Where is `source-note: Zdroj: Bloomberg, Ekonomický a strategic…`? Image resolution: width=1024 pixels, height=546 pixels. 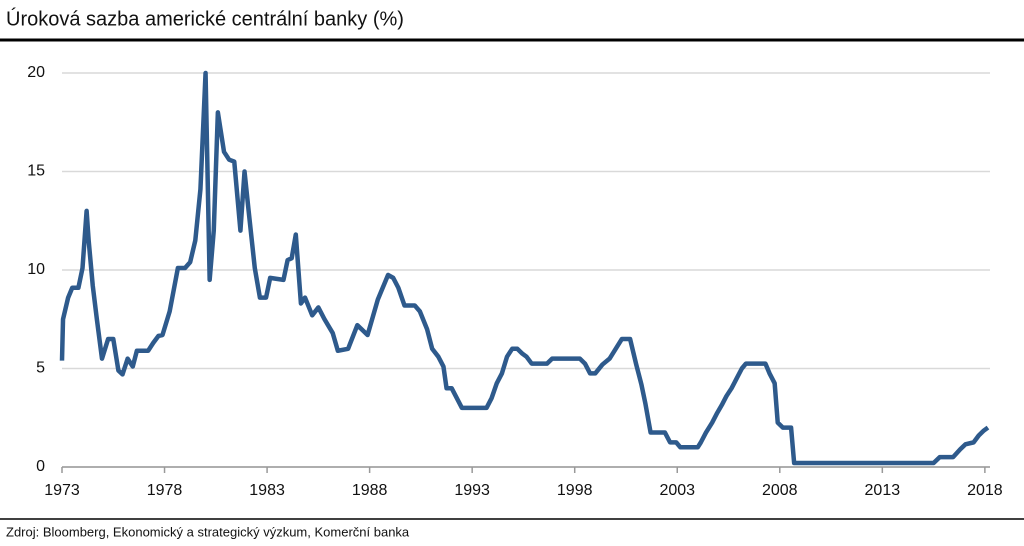 source-note: Zdroj: Bloomberg, Ekonomický a strategic… is located at coordinates (208, 531).